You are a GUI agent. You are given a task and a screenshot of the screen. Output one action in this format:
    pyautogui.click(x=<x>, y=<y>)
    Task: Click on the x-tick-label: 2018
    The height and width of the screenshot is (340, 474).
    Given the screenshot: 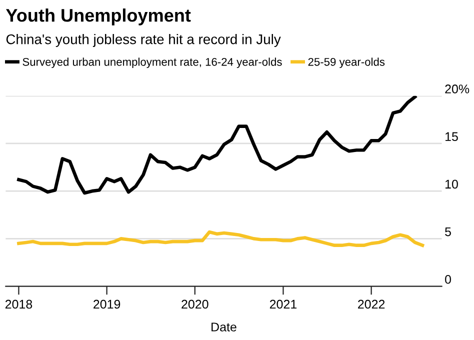 What is the action you would take?
    pyautogui.click(x=18, y=304)
    